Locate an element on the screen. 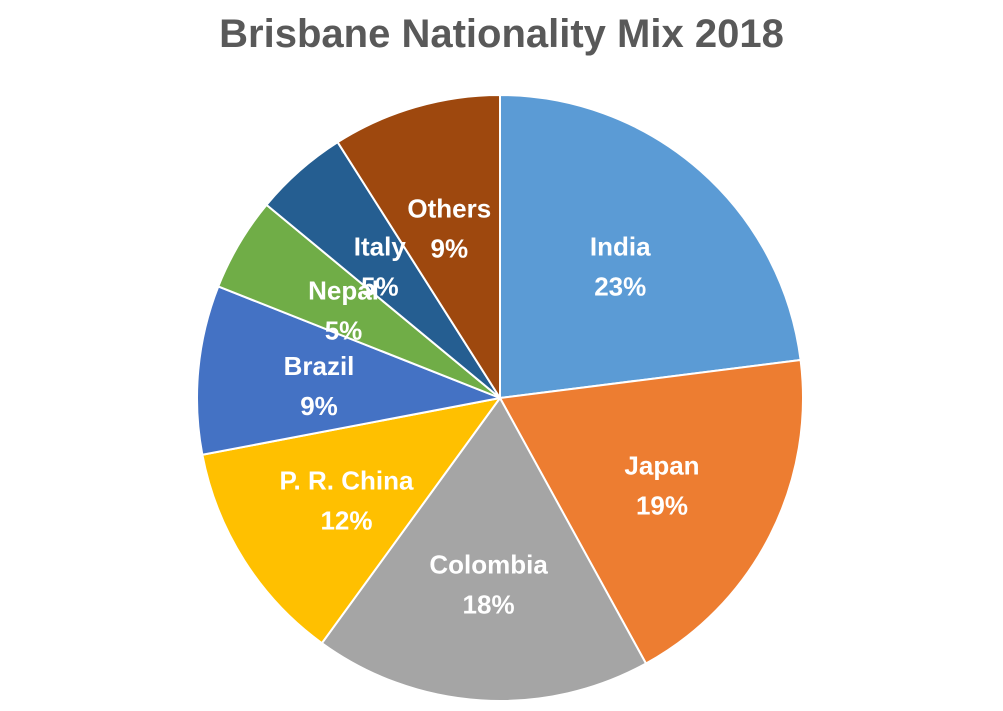  slice-label-italy: Italy is located at coordinates (380, 247).